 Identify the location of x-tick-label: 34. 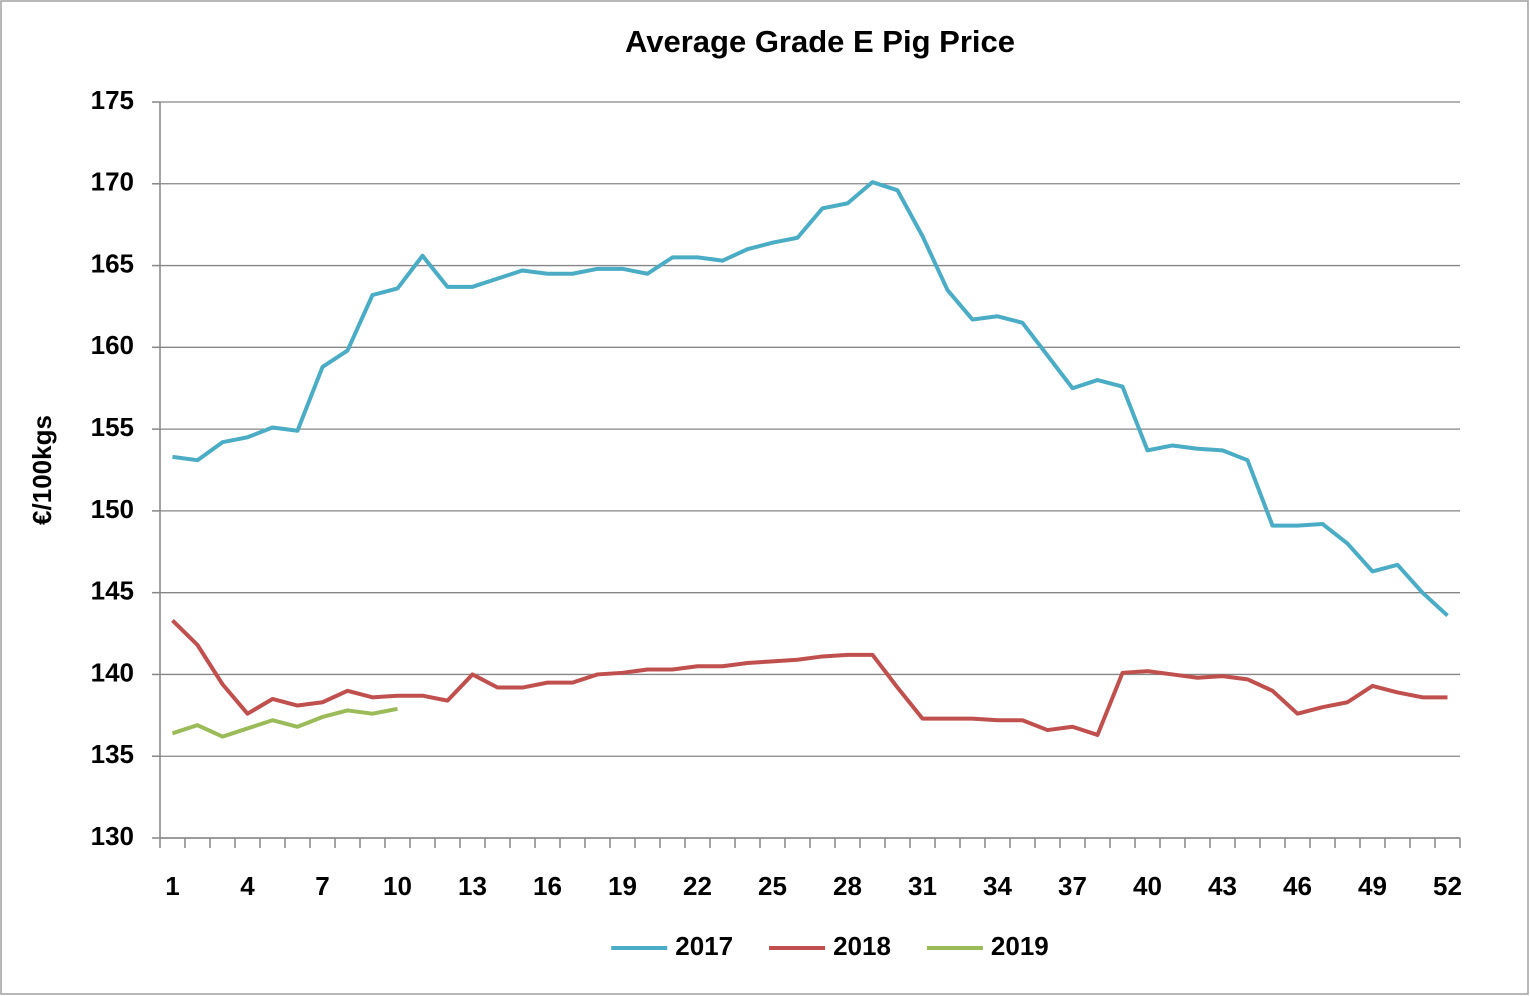
(997, 886).